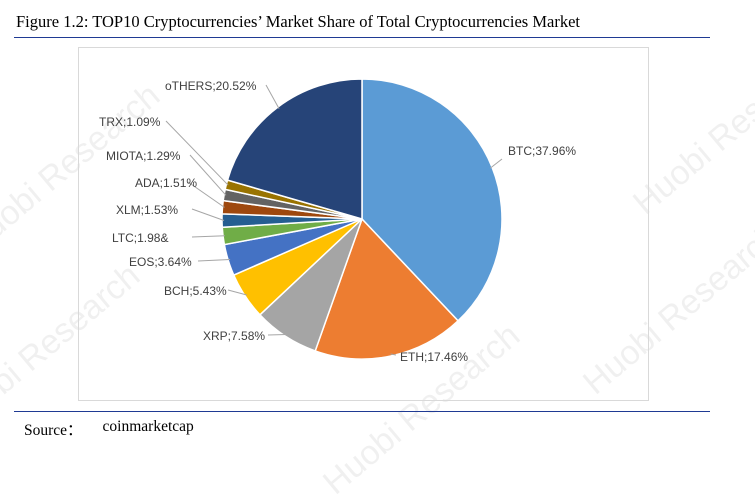 The width and height of the screenshot is (755, 503). Describe the element at coordinates (143, 156) in the screenshot. I see `slice-label-miota: MIOTA;1.29%` at that location.